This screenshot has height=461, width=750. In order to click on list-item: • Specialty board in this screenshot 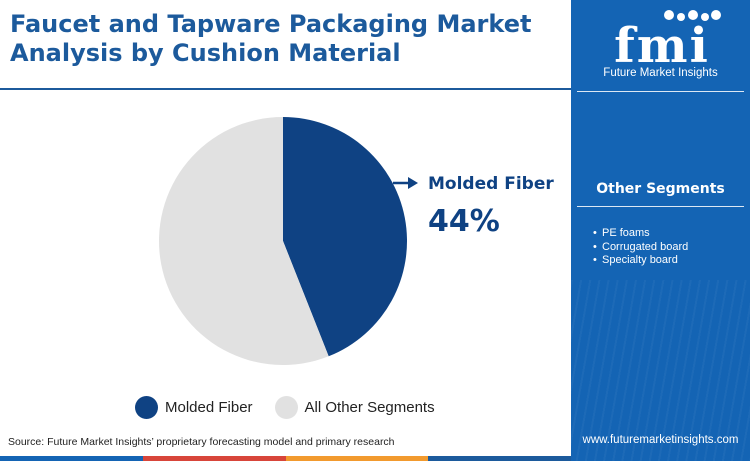, I will do `click(640, 261)`.